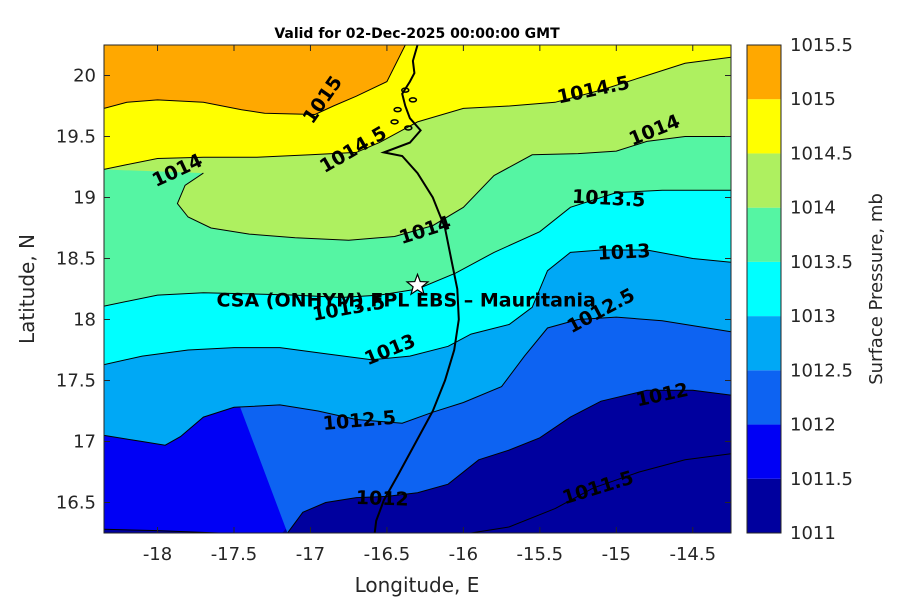 Image resolution: width=900 pixels, height=600 pixels. Describe the element at coordinates (84, 198) in the screenshot. I see `y-tick-label: 19` at that location.